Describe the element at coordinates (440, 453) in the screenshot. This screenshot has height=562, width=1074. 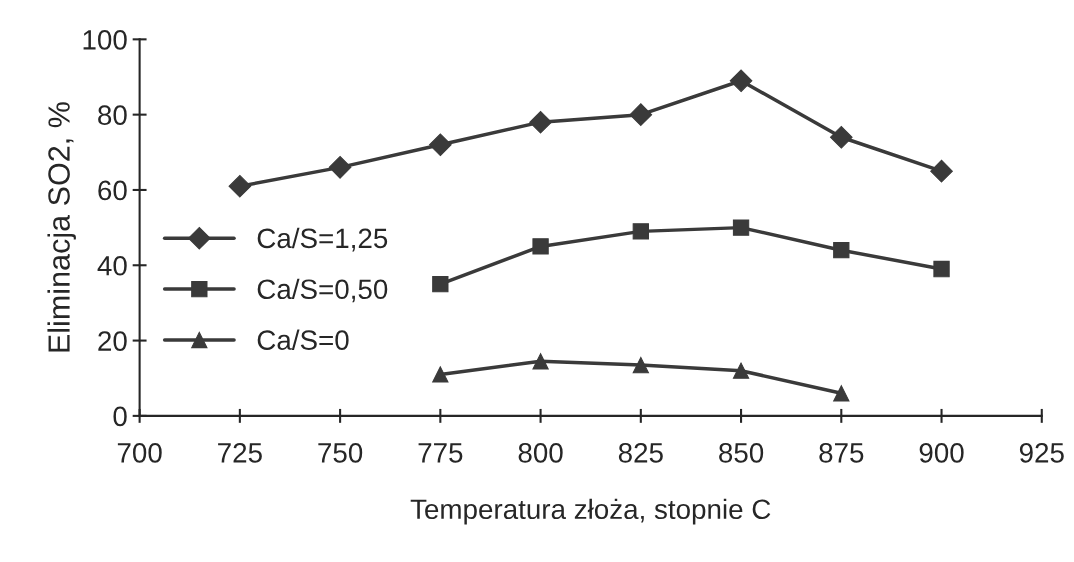
I see `x-tick-label: 775` at that location.